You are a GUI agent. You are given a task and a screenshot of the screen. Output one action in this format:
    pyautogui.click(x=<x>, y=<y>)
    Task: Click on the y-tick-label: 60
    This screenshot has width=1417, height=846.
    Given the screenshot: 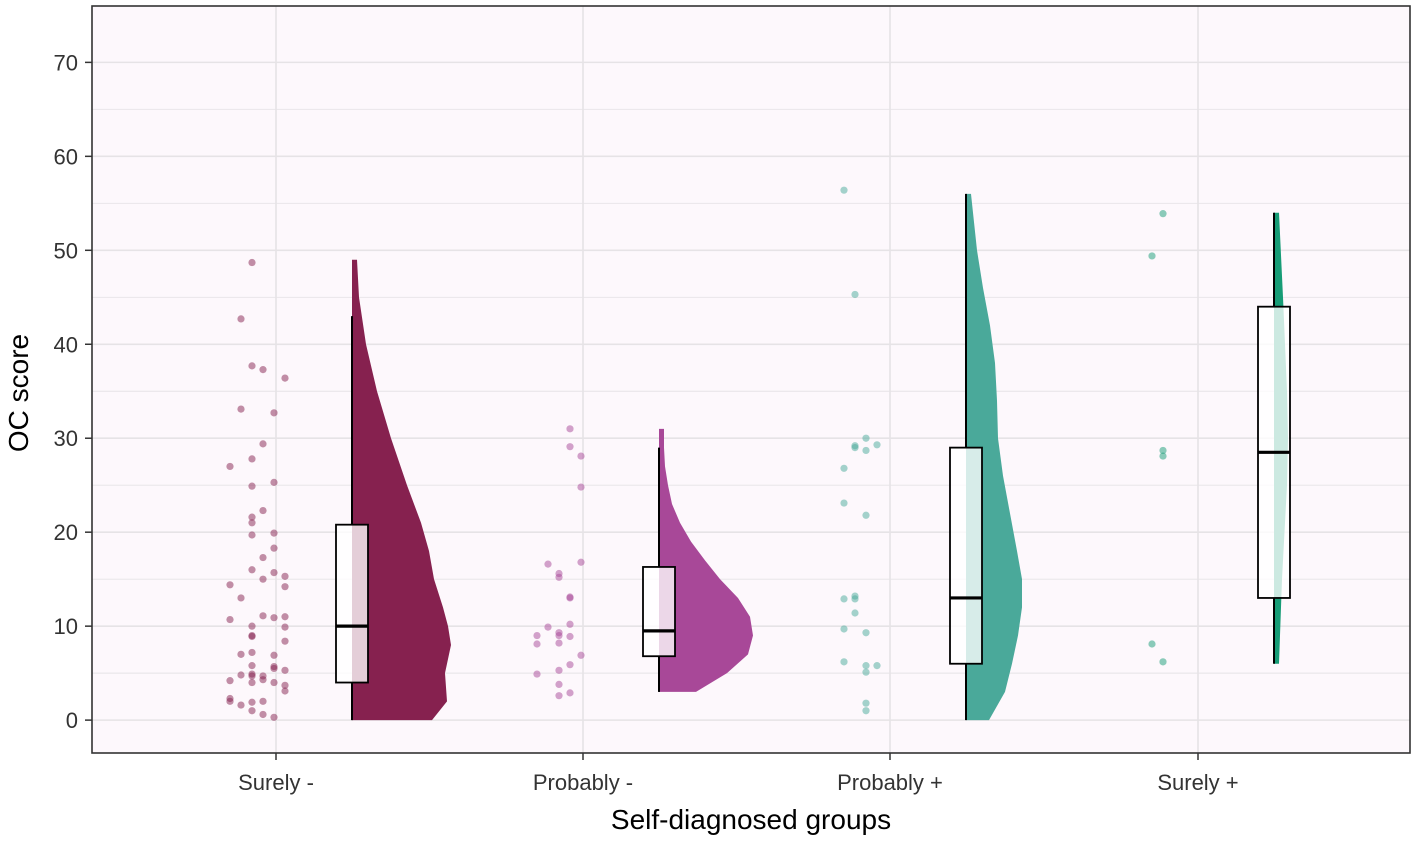 What is the action you would take?
    pyautogui.click(x=66, y=156)
    